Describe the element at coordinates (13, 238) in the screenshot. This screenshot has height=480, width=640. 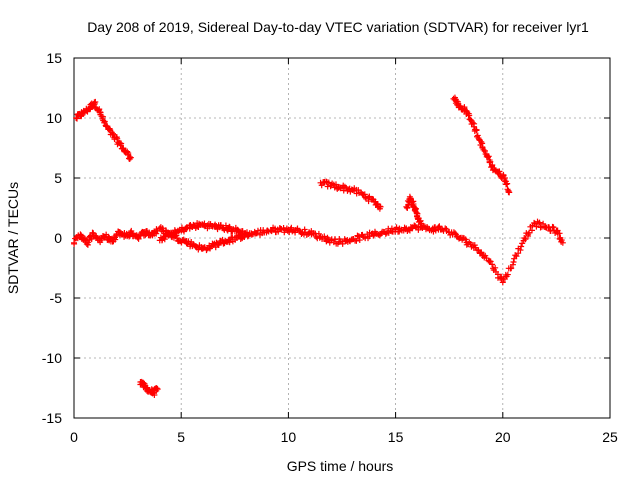
I see `y-axis-label: SDTVAR / TECUs` at that location.